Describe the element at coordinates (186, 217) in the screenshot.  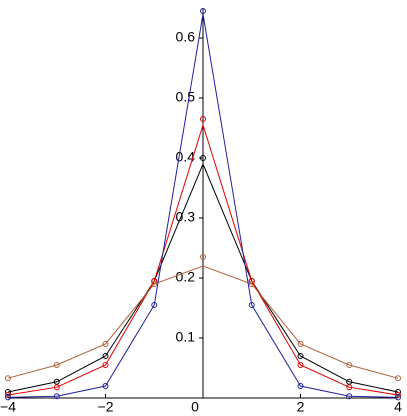
I see `y-tick-label: 0.3` at that location.